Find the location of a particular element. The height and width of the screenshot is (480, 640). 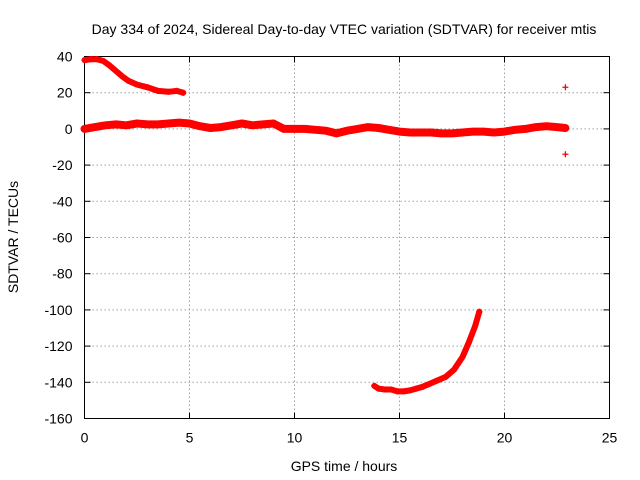

y-tick-label: 20 is located at coordinates (65, 93).